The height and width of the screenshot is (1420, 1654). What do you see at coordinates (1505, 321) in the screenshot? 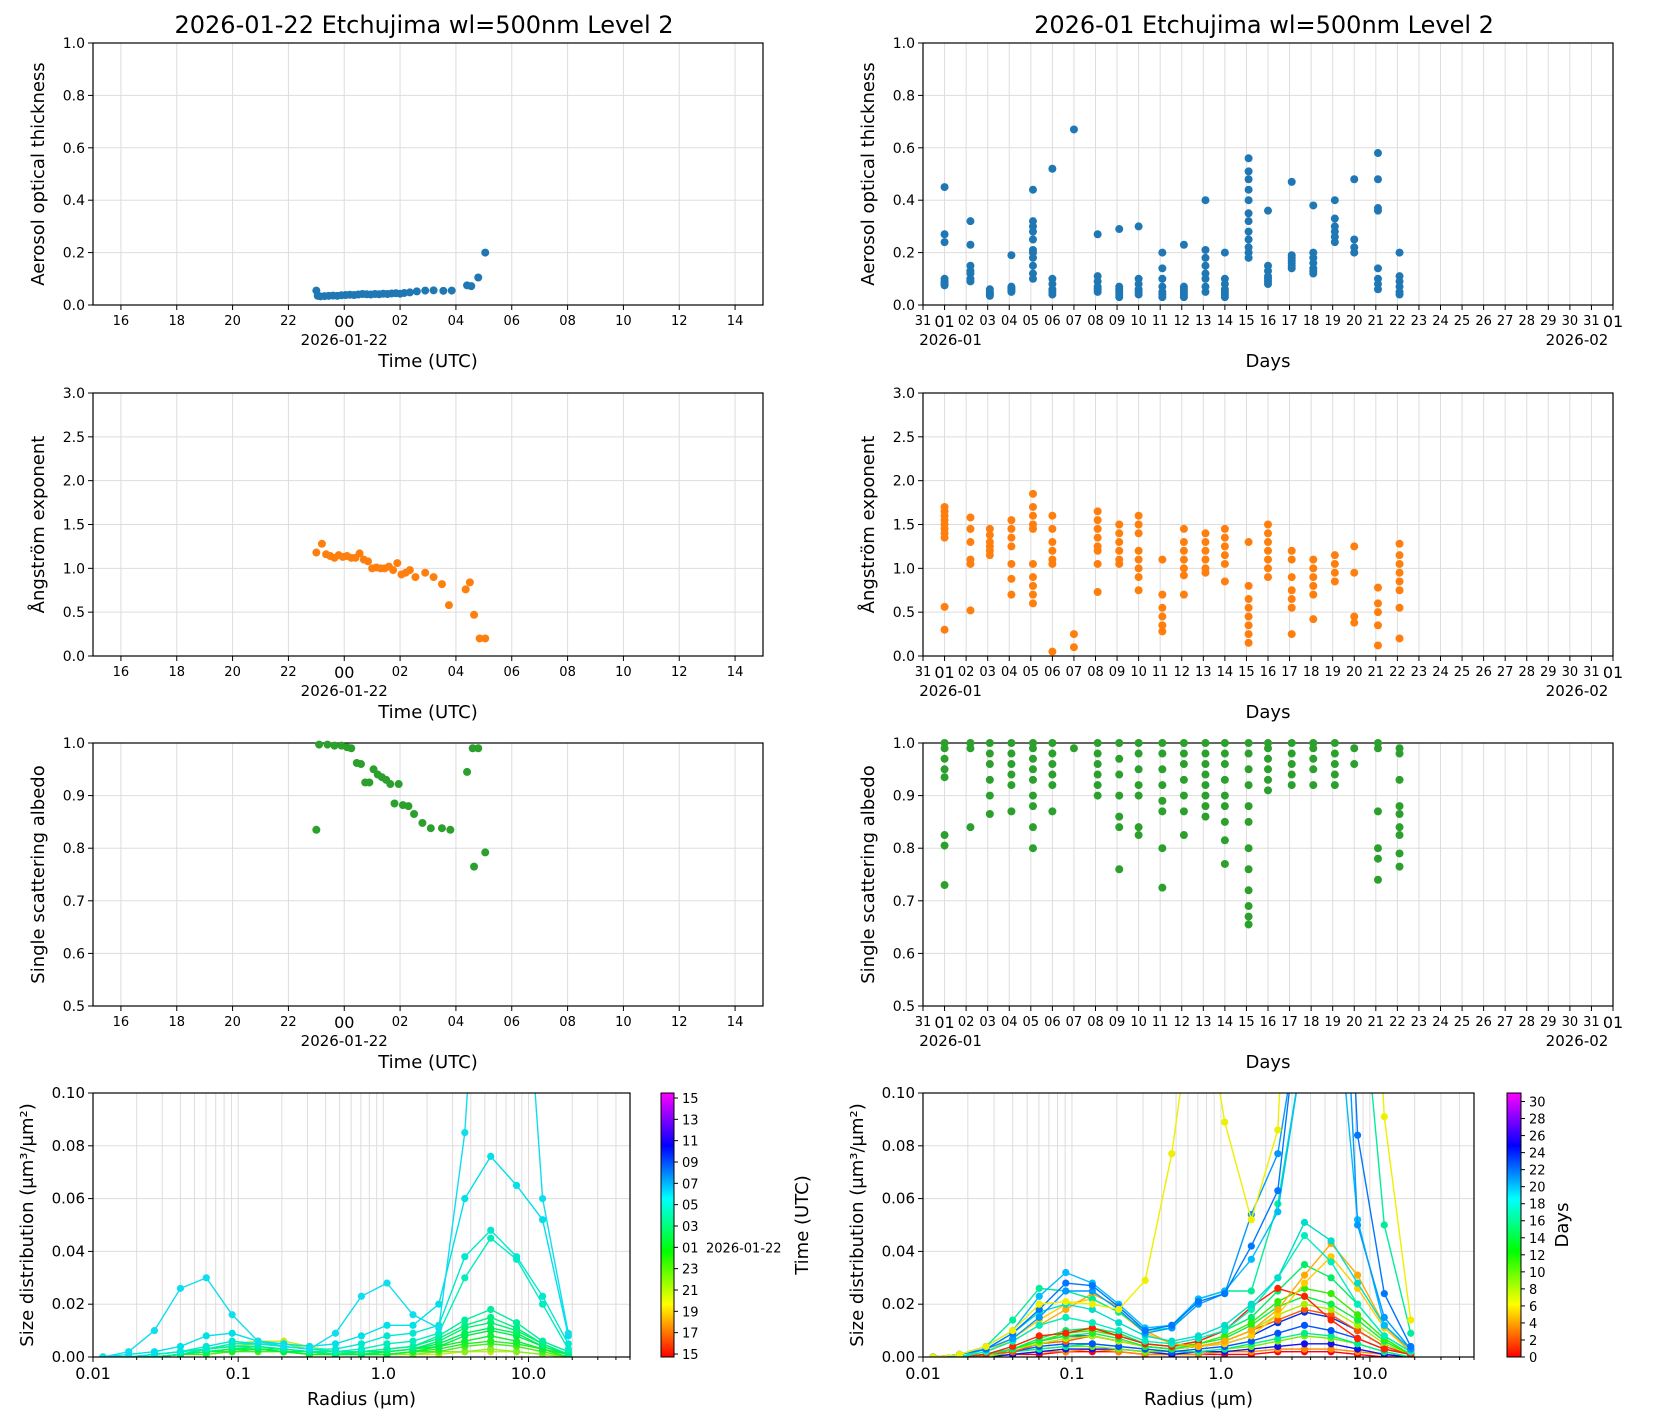
I see `x-tick-label: 27` at bounding box center [1505, 321].